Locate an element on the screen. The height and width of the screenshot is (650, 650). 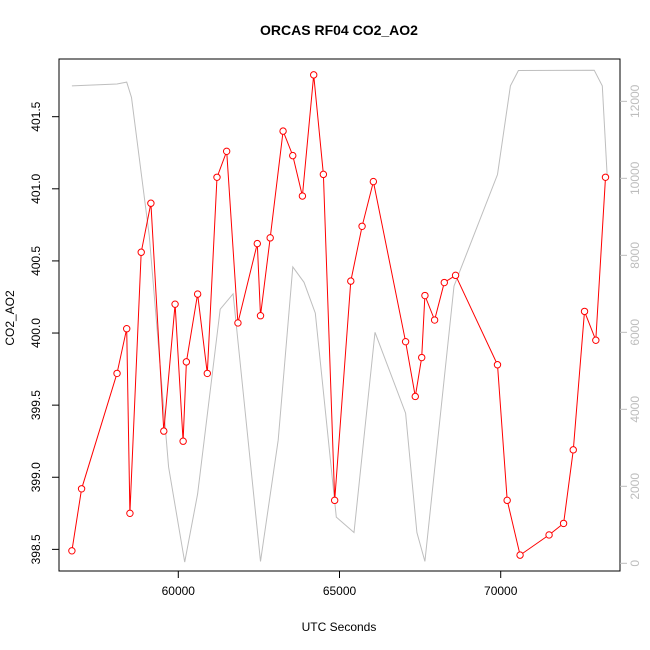
y2-tick-label: 2000 is located at coordinates (635, 486).